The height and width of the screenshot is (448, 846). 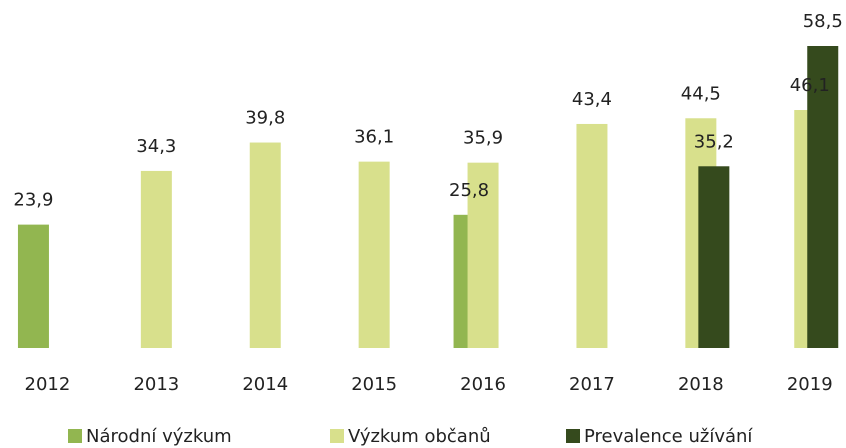 What do you see at coordinates (156, 146) in the screenshot?
I see `data-label: 34,3` at bounding box center [156, 146].